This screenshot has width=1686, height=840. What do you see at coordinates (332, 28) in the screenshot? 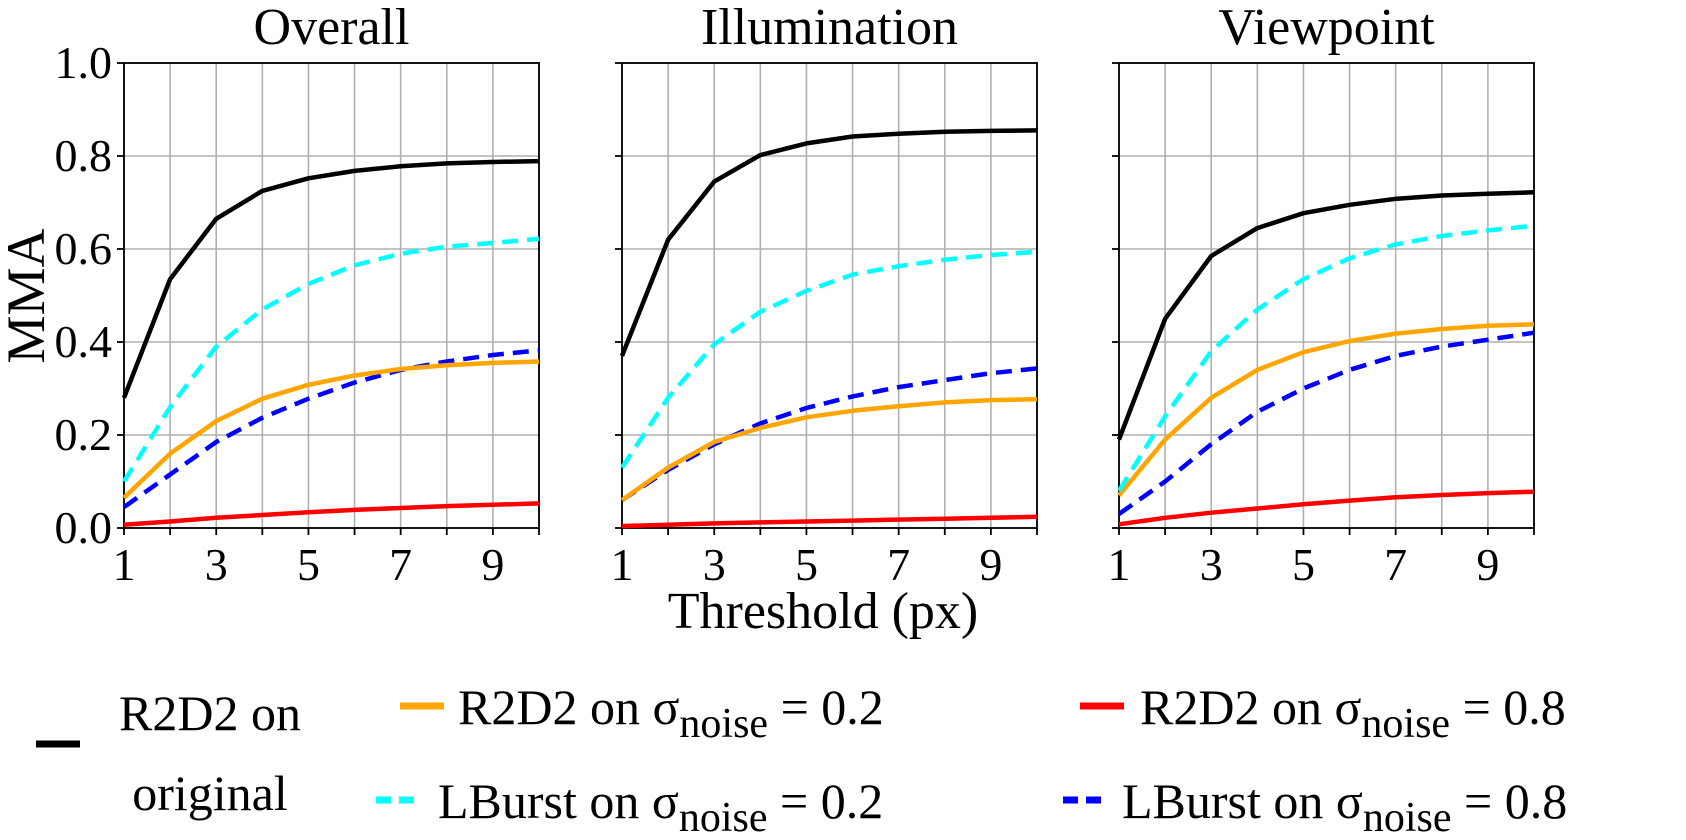
I see `panel-title: Overall` at bounding box center [332, 28].